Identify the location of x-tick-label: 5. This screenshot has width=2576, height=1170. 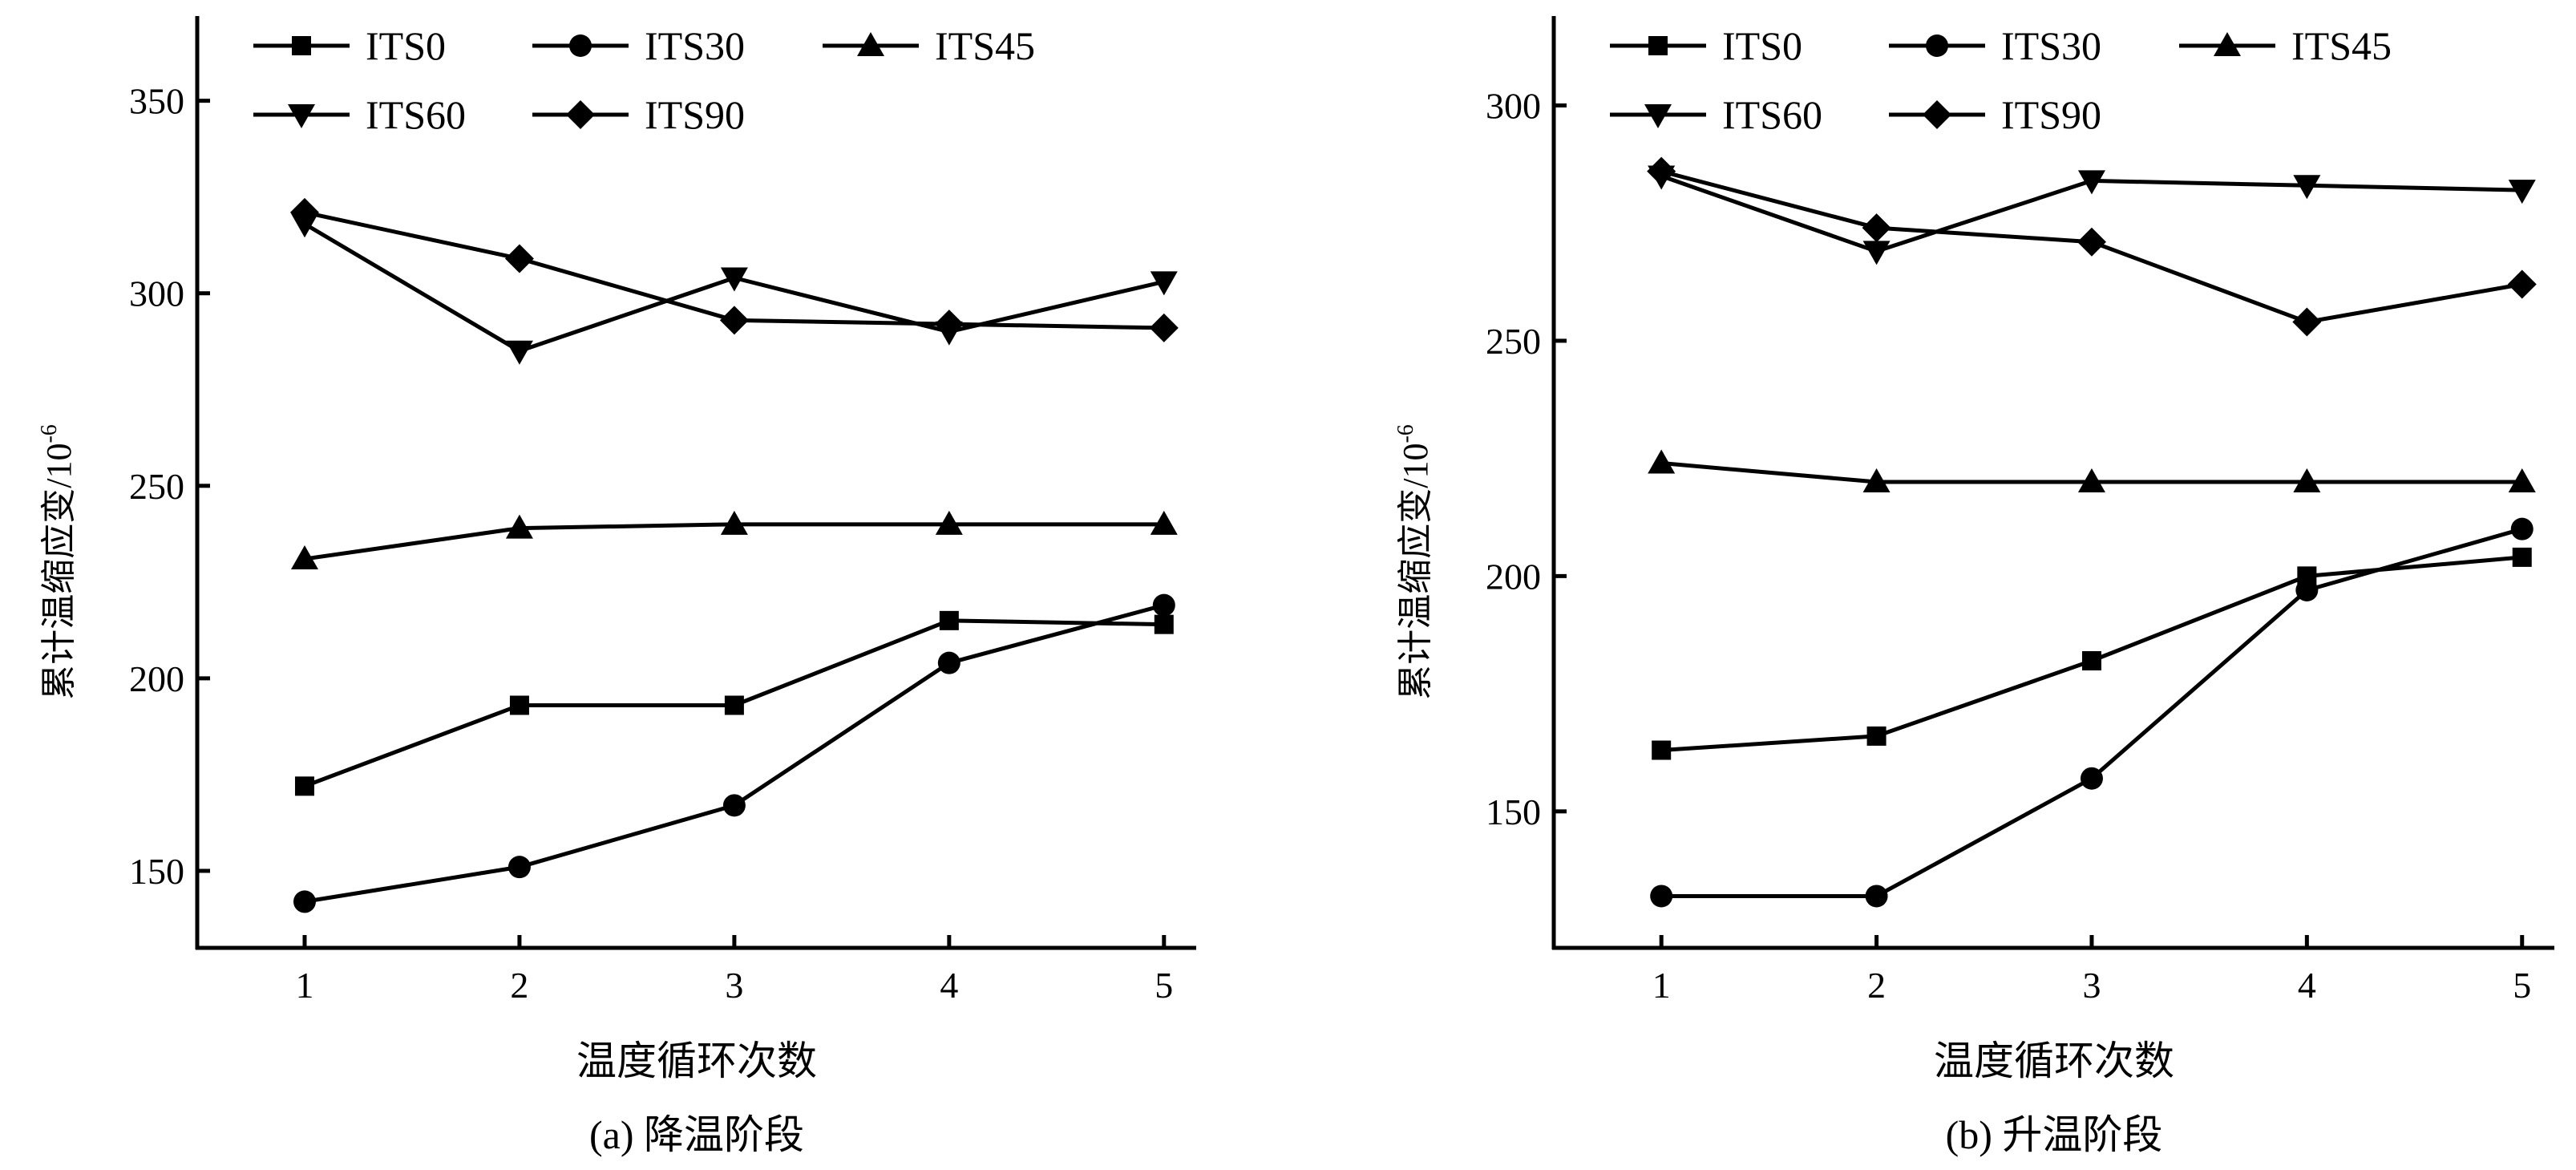
(1164, 985).